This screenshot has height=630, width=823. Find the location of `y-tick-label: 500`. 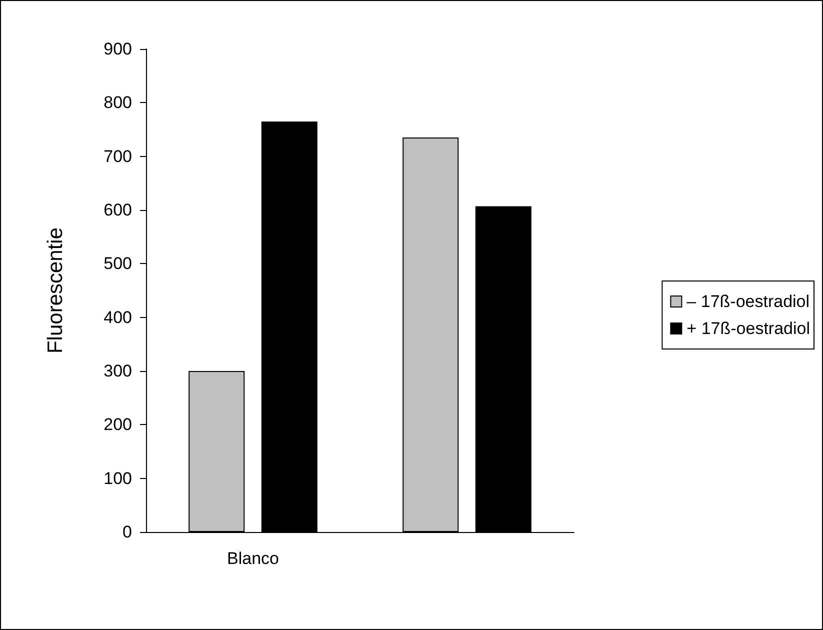

y-tick-label: 500 is located at coordinates (118, 264).